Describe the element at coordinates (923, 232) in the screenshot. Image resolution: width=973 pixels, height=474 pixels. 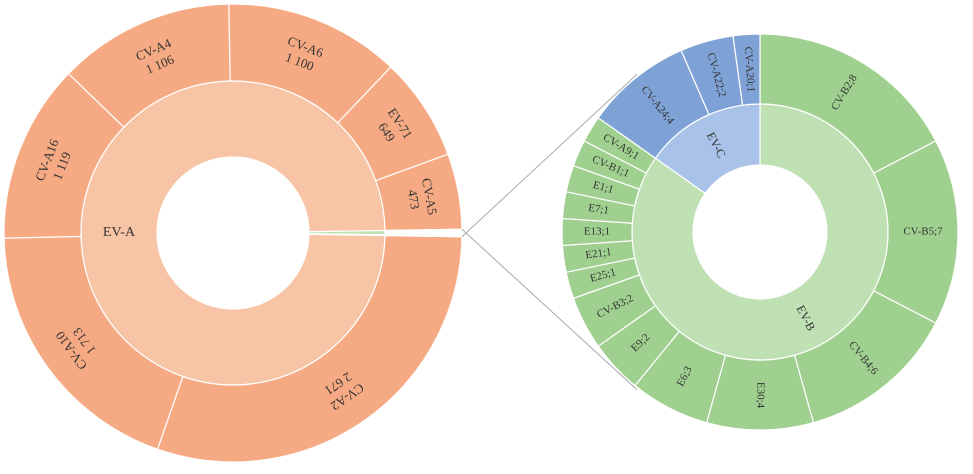
I see `segment-label: CV-B5;7` at that location.